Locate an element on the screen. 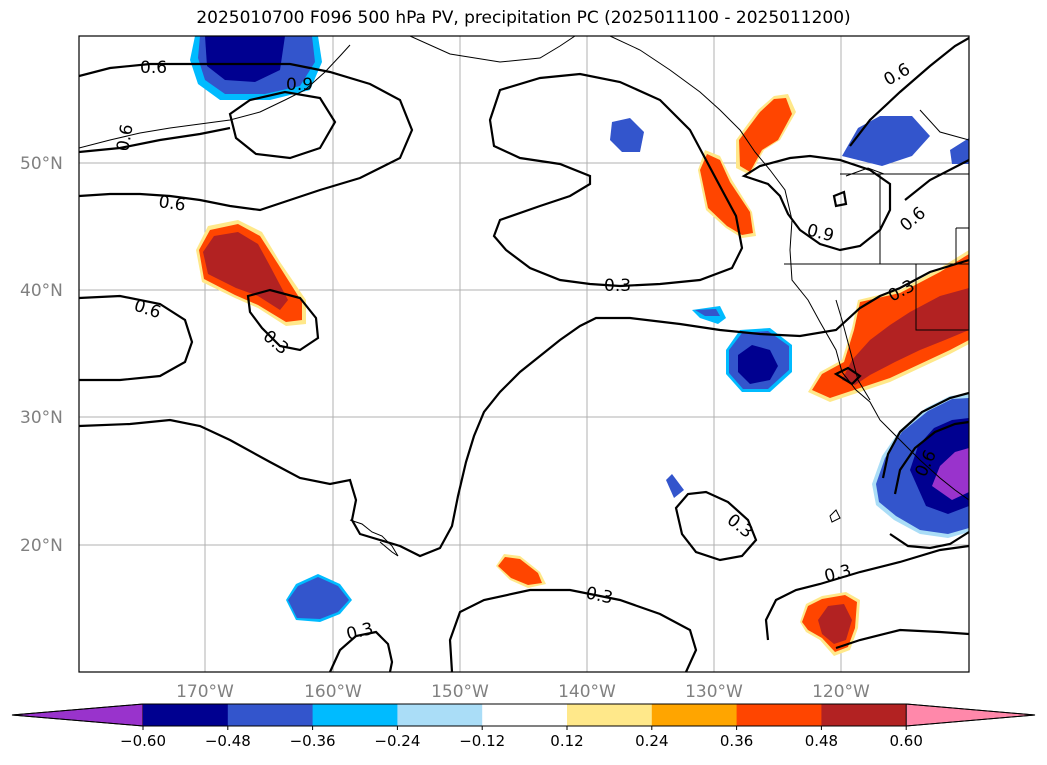 Image resolution: width=1047 pixels, height=765 pixels. colorbar-tick-label: 0.36 is located at coordinates (736, 741).